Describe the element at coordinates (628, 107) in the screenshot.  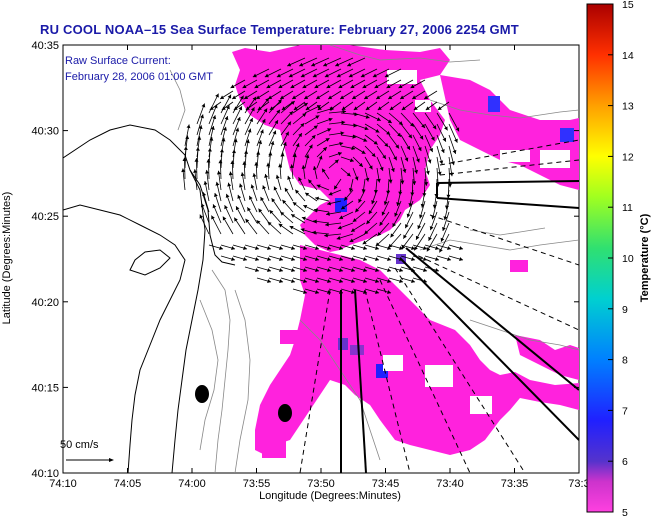
I see `colorbar-tick-label: 13` at that location.